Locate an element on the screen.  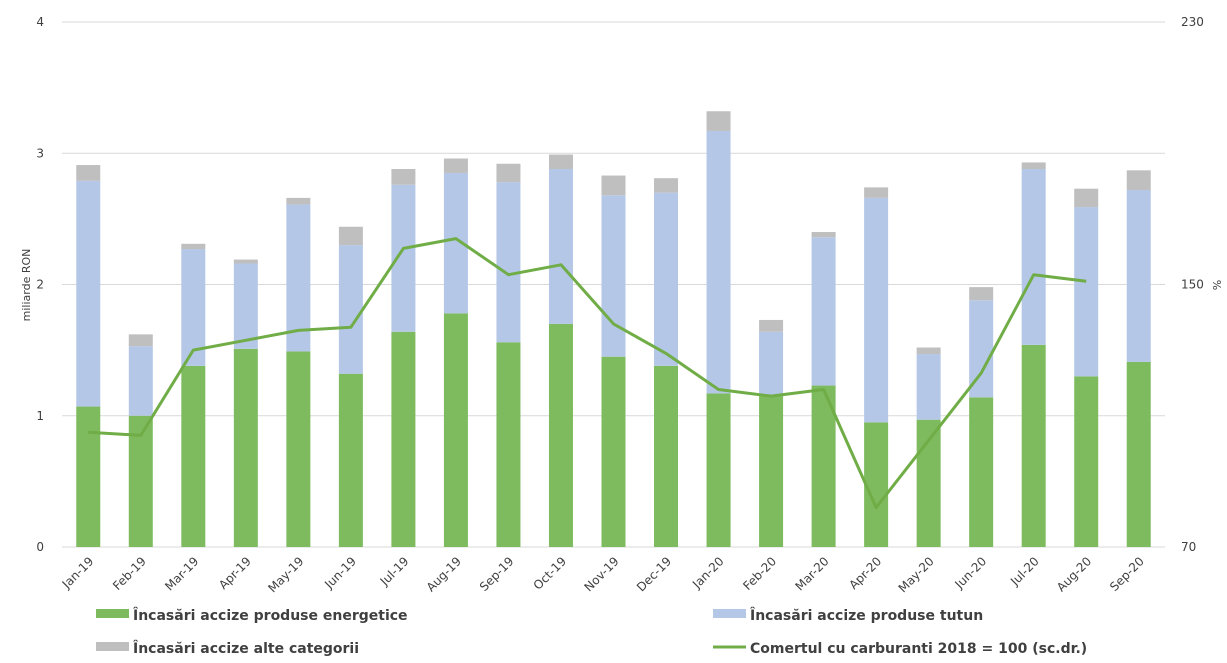
x-tick-label: Jun-19 is located at coordinates (340, 573).